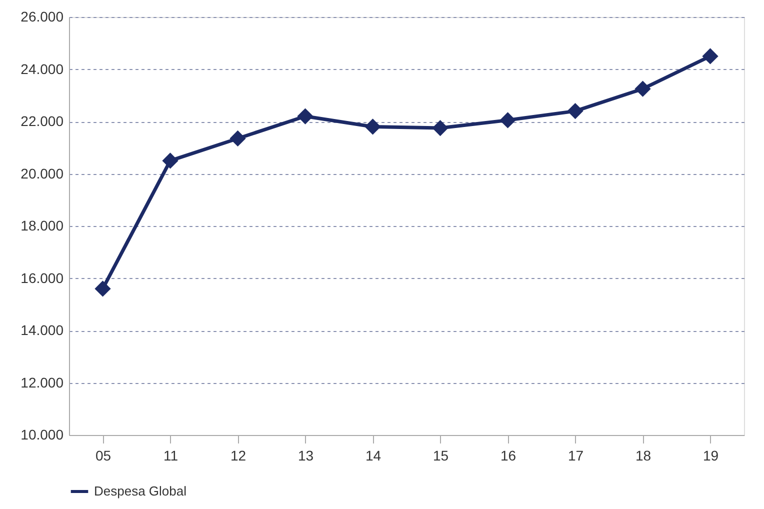 Image resolution: width=764 pixels, height=509 pixels. Describe the element at coordinates (42, 278) in the screenshot. I see `y-tick-label: 16.000` at that location.